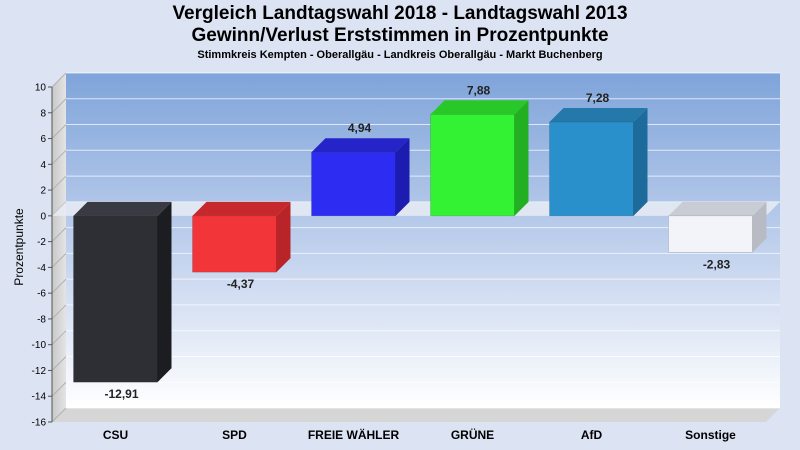  What do you see at coordinates (354, 434) in the screenshot?
I see `x-tick-label: FREIE WÄHLER` at bounding box center [354, 434].